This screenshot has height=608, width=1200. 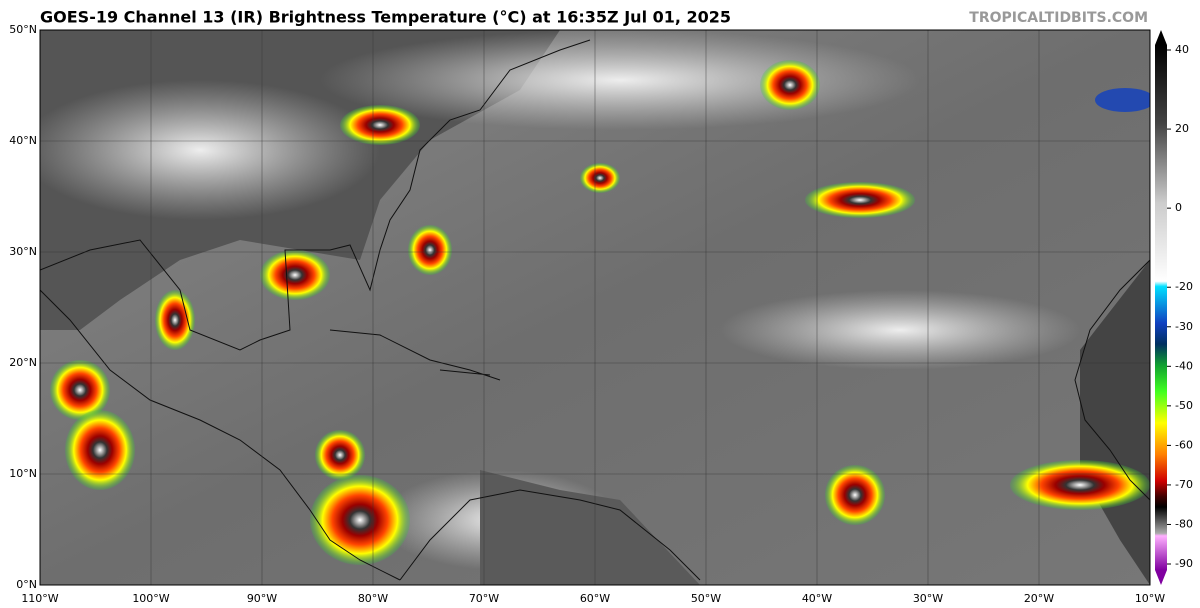 What do you see at coordinates (1184, 365) in the screenshot?
I see `colorbar-tick-label: -40` at bounding box center [1184, 365].